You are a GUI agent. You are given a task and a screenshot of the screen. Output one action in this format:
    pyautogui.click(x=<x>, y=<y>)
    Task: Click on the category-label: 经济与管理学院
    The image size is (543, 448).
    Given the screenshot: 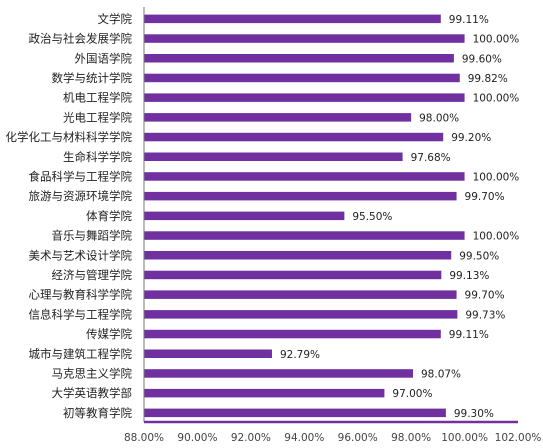 What is the action you would take?
    pyautogui.click(x=92, y=275)
    